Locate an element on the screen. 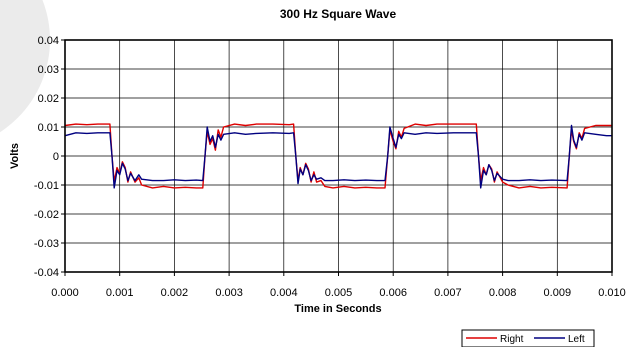  legend-box is located at coordinates (528, 338).